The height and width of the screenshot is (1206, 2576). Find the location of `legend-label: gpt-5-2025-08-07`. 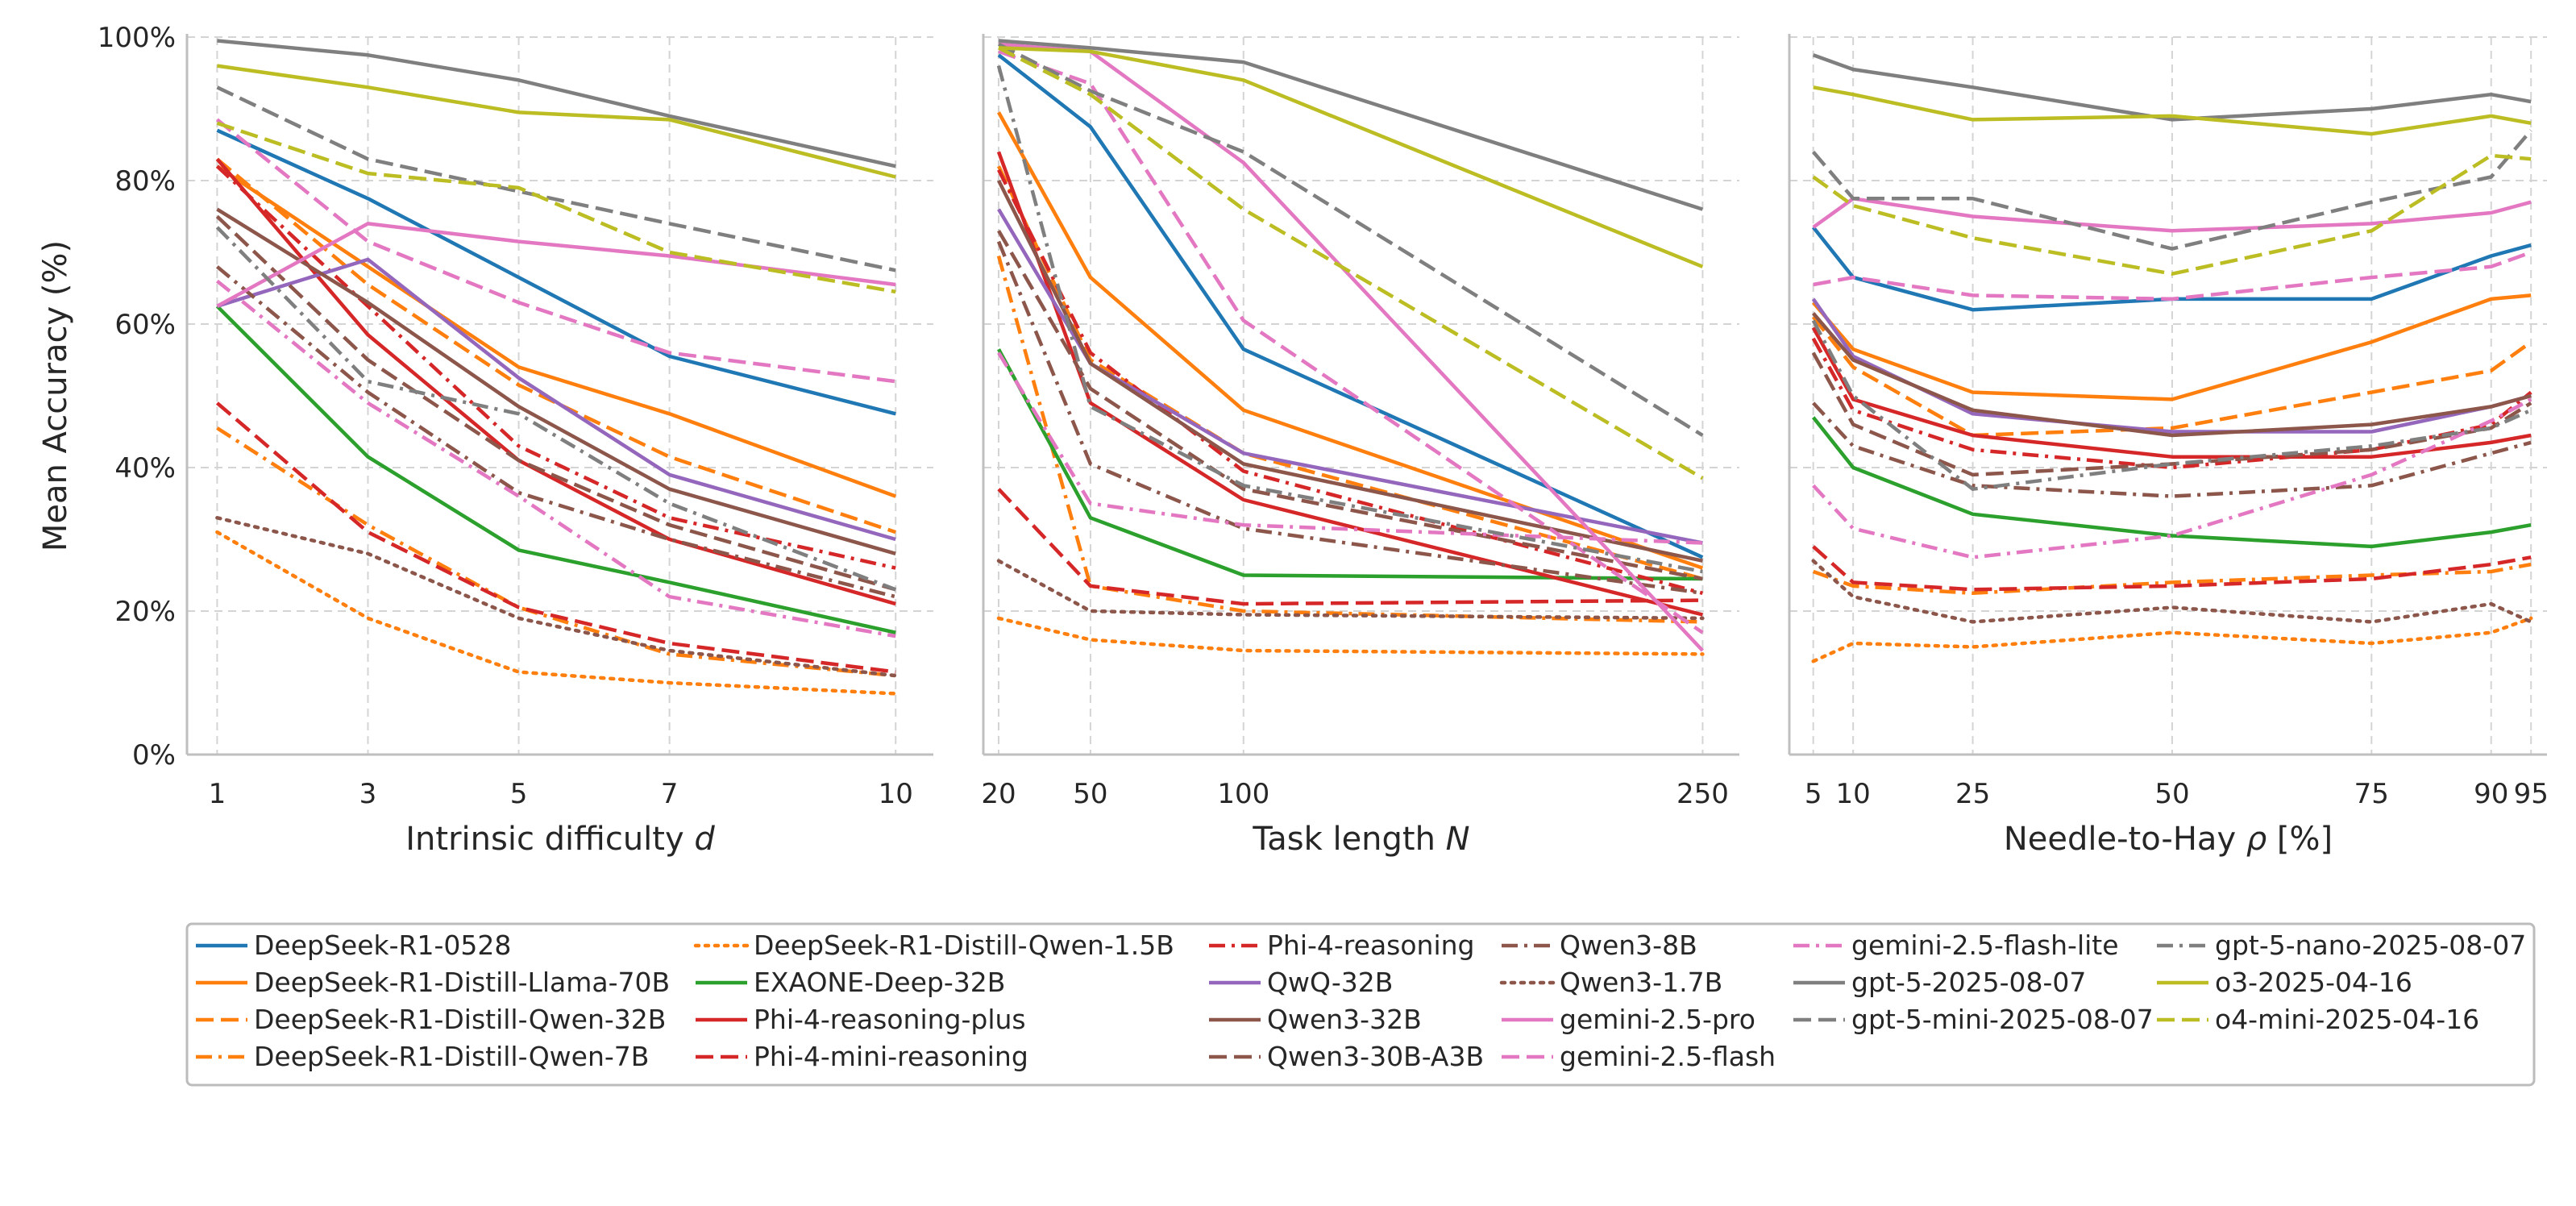

legend-label: gpt-5-2025-08-07 is located at coordinates (1968, 982).